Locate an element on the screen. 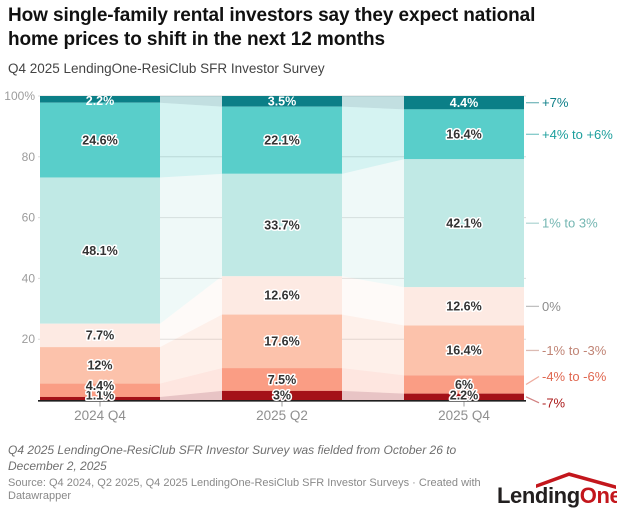 This screenshot has height=512, width=617. segment-value-label: 17.6% is located at coordinates (281, 342).